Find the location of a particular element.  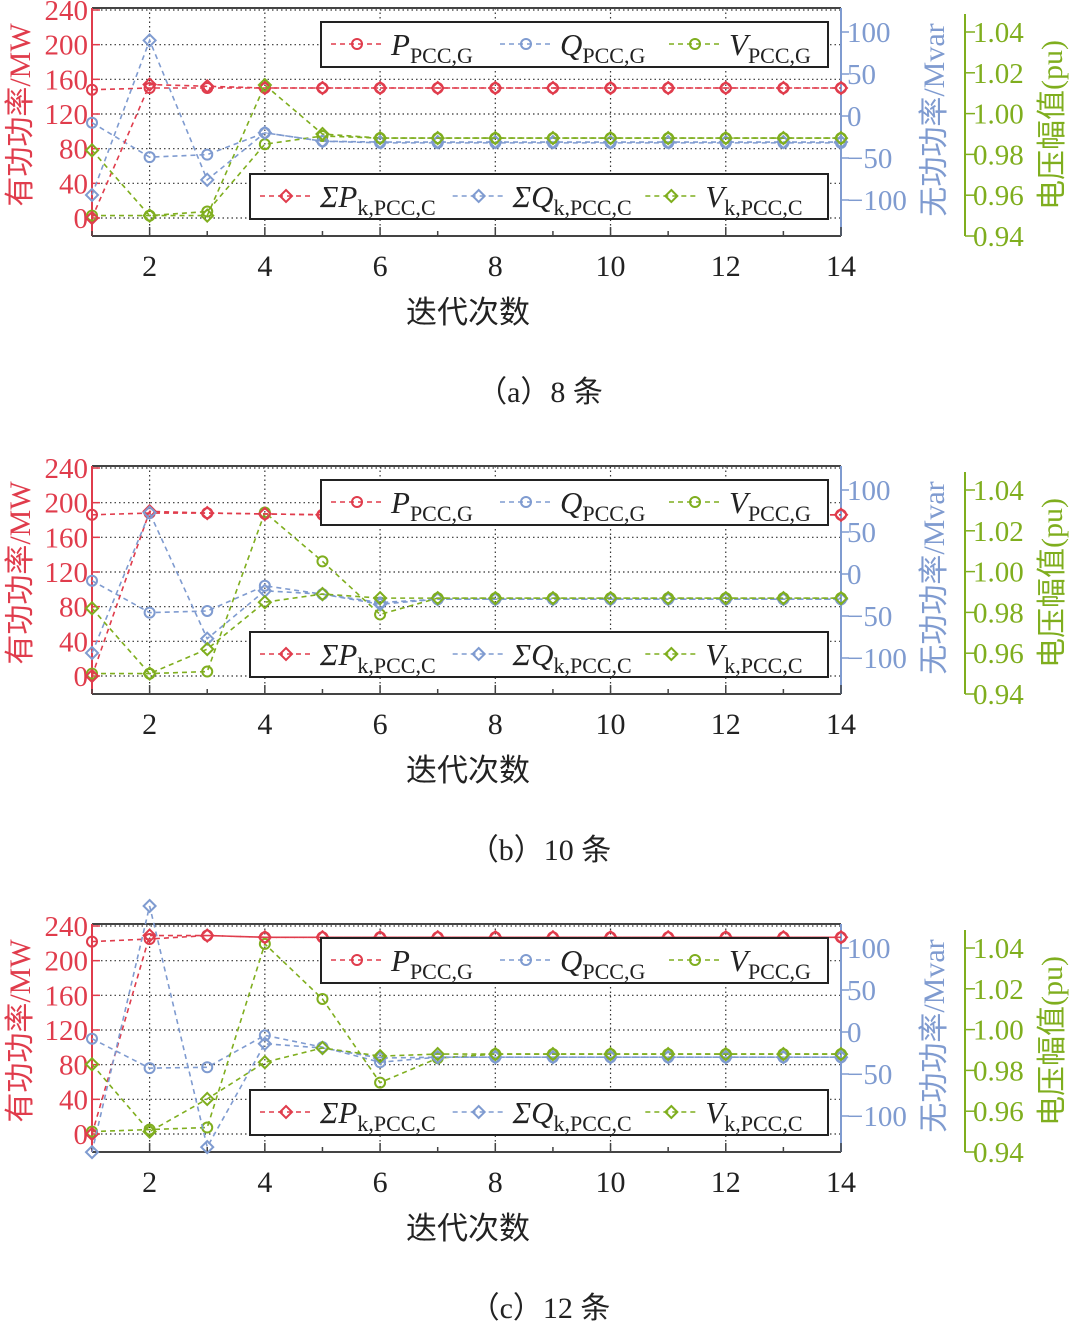

legend-label: QPCC,G is located at coordinates (602, 963).